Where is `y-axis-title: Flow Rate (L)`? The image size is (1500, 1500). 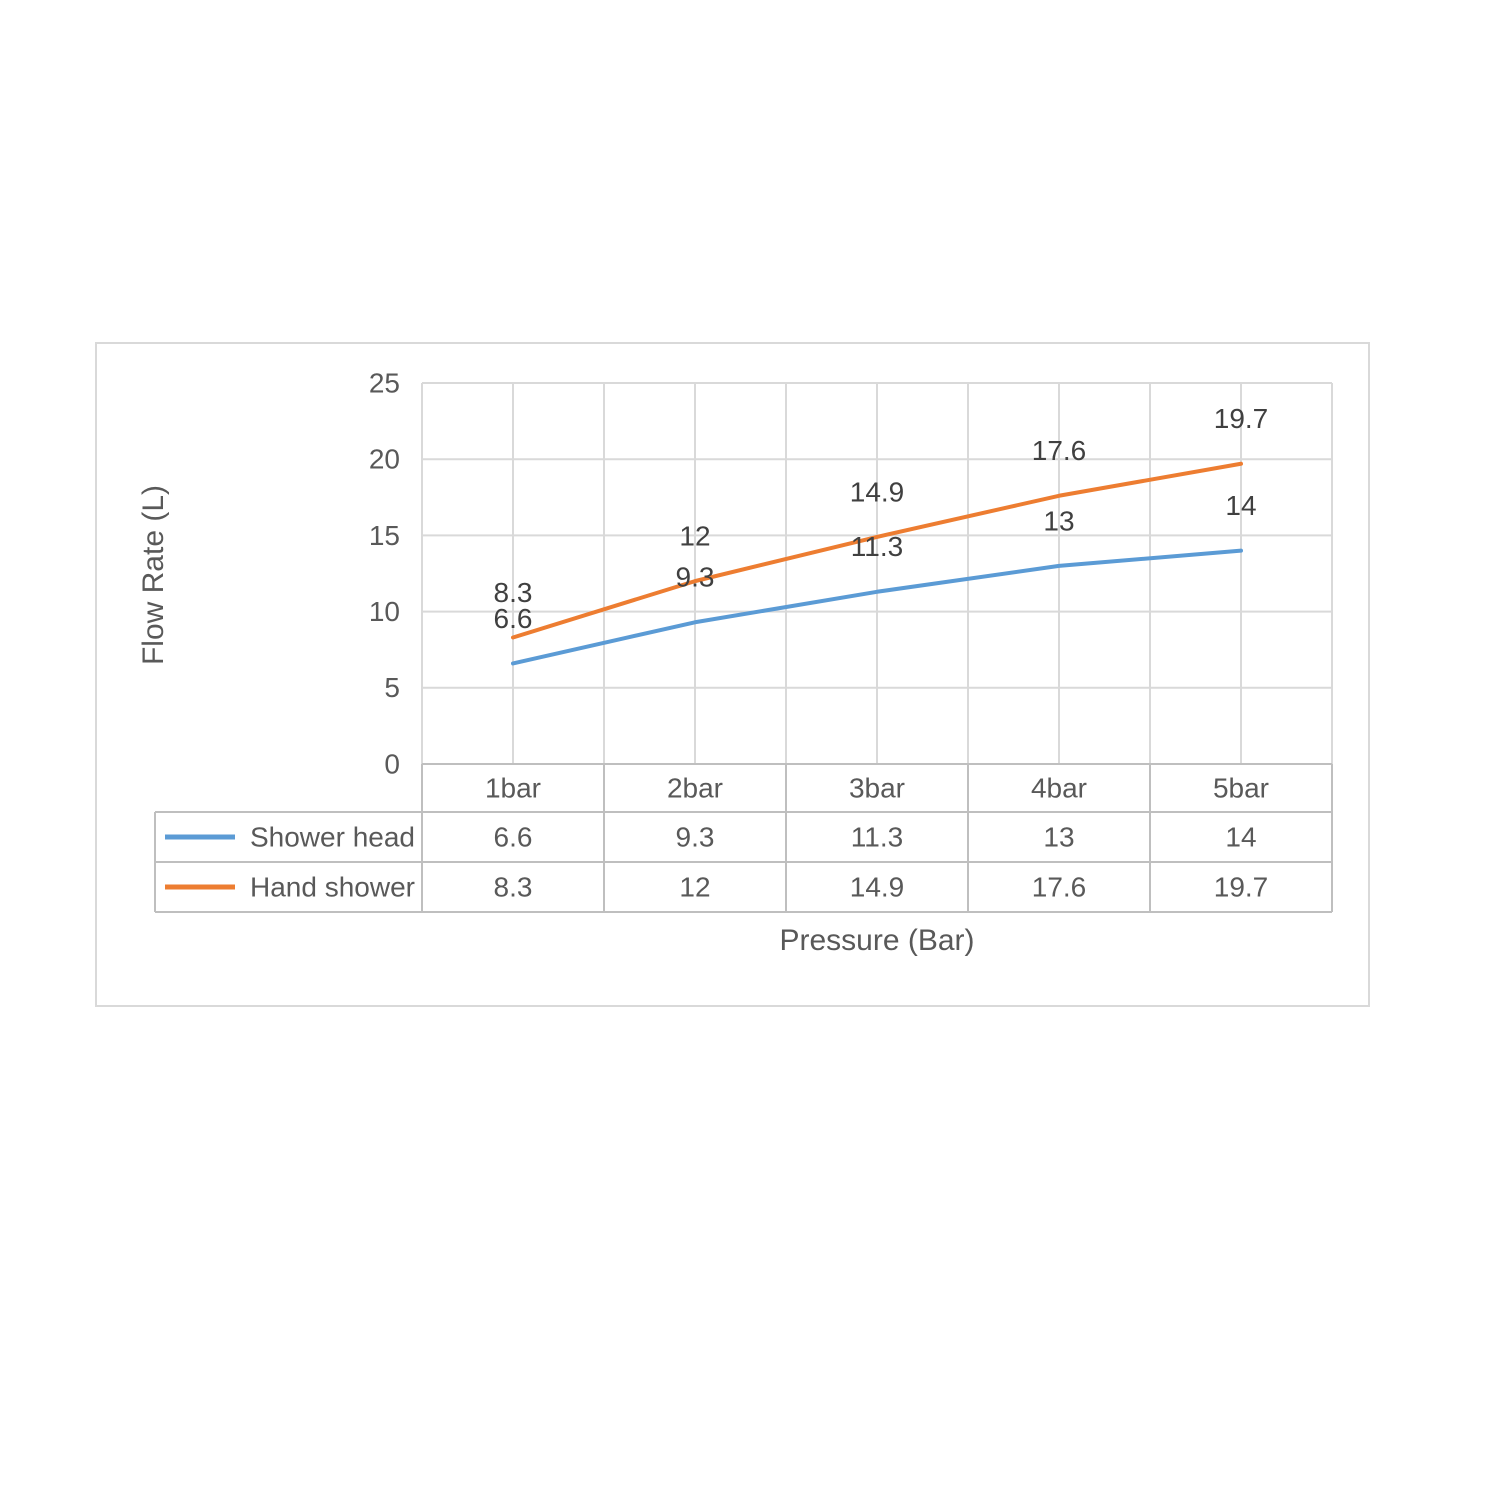 y-axis-title: Flow Rate (L) is located at coordinates (153, 575).